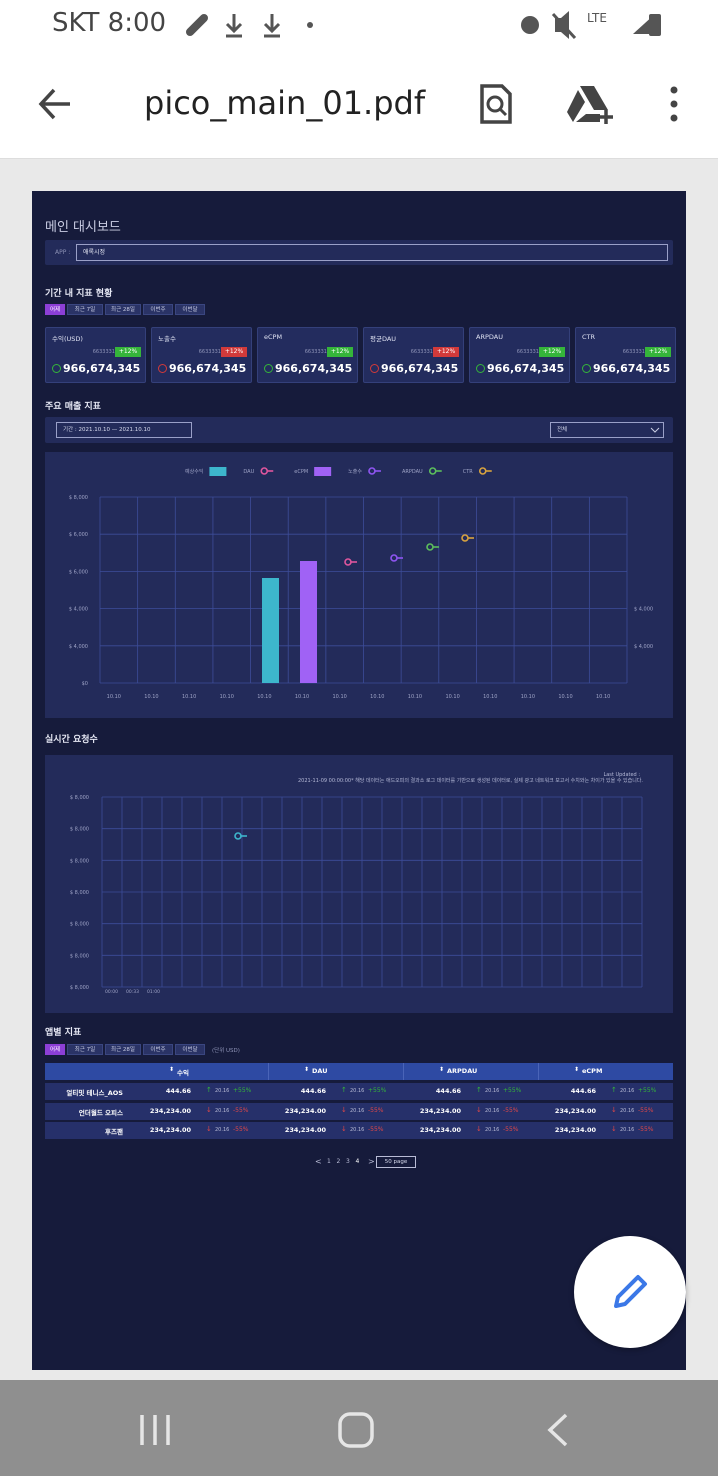 The width and height of the screenshot is (718, 1476). What do you see at coordinates (94, 1093) in the screenshot?
I see `row-name: 얼티밋 테니스_AOS` at bounding box center [94, 1093].